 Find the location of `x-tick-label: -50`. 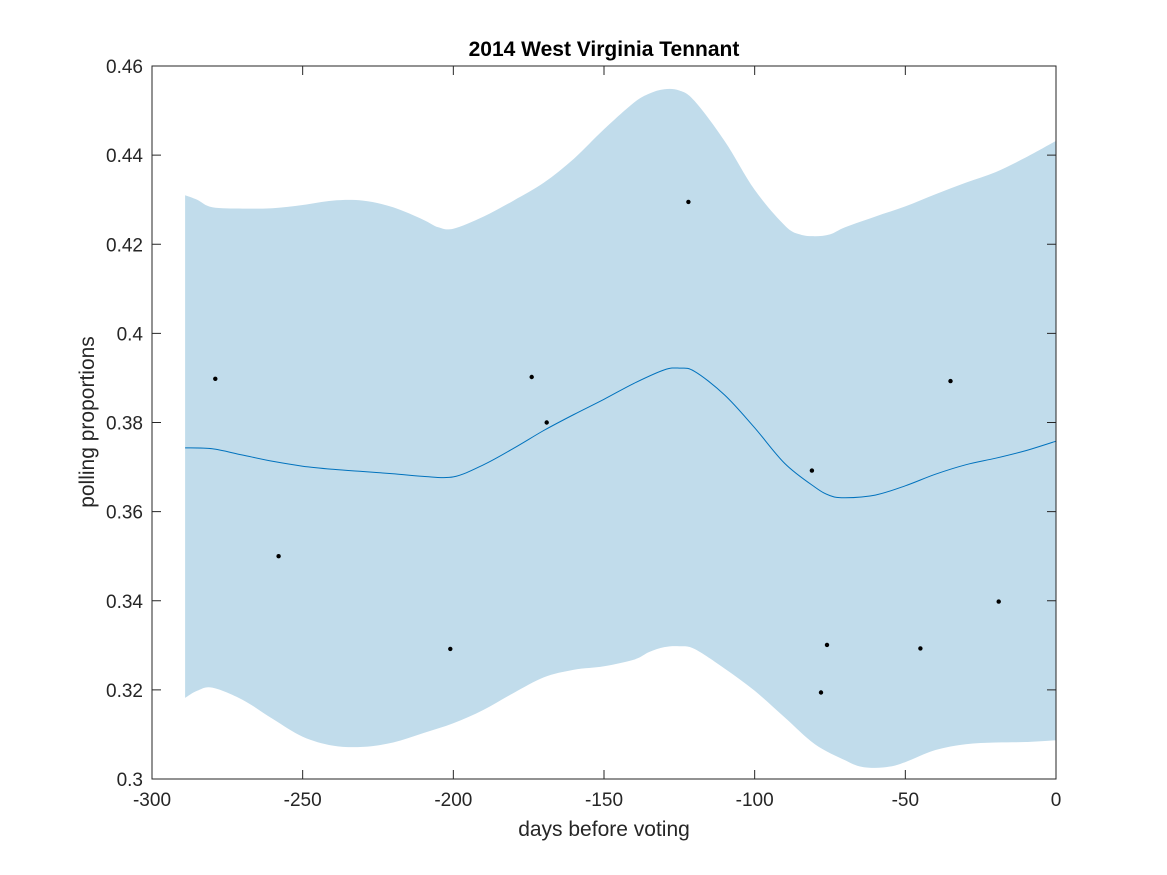

x-tick-label: -50 is located at coordinates (905, 800).